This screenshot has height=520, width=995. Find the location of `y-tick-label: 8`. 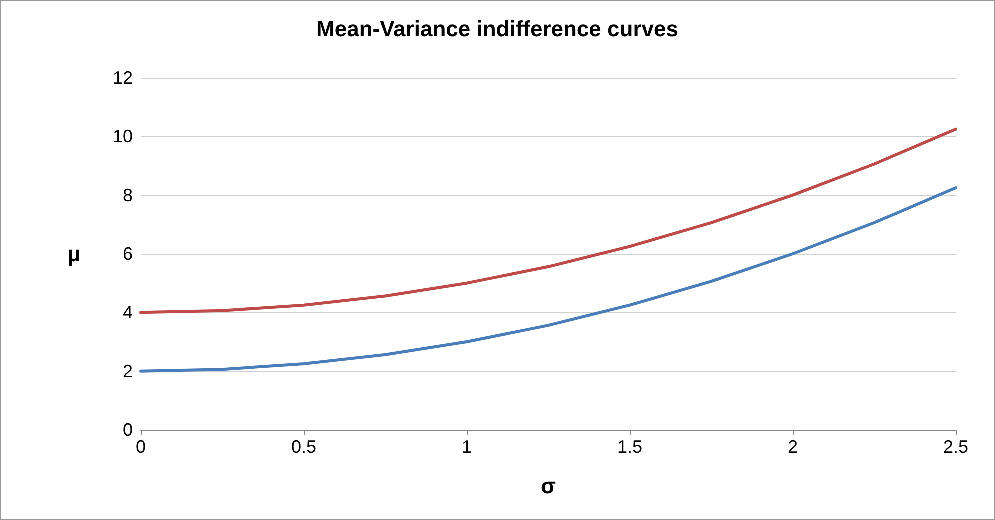

y-tick-label: 8 is located at coordinates (127, 195).